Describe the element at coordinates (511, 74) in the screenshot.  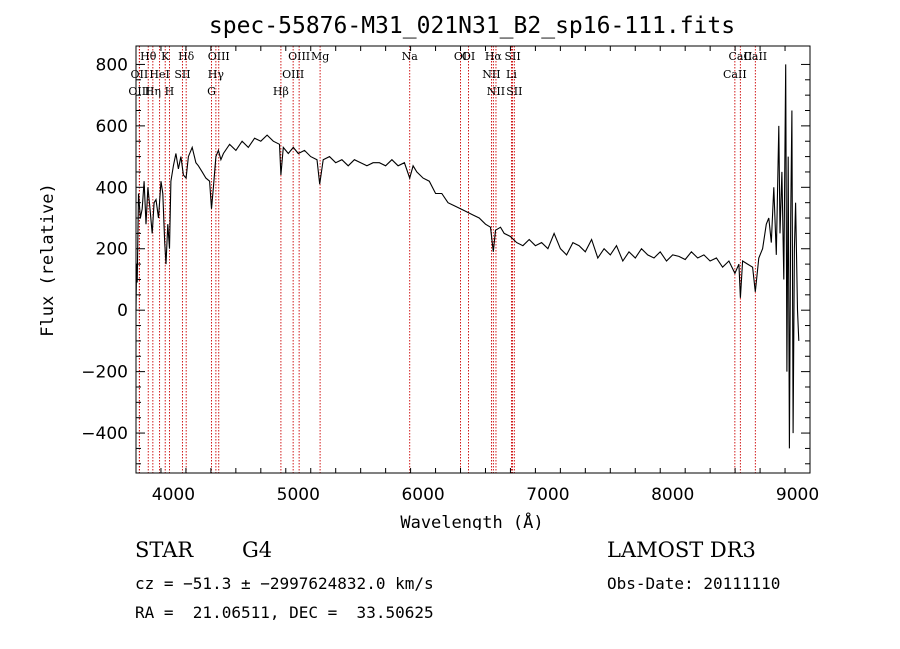
I see `spectral-line-label: Li` at that location.